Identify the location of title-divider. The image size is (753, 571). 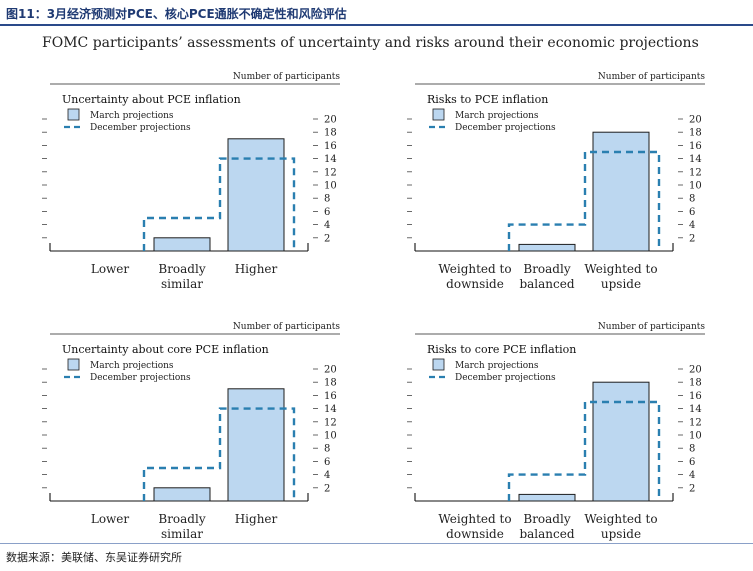
(376, 25).